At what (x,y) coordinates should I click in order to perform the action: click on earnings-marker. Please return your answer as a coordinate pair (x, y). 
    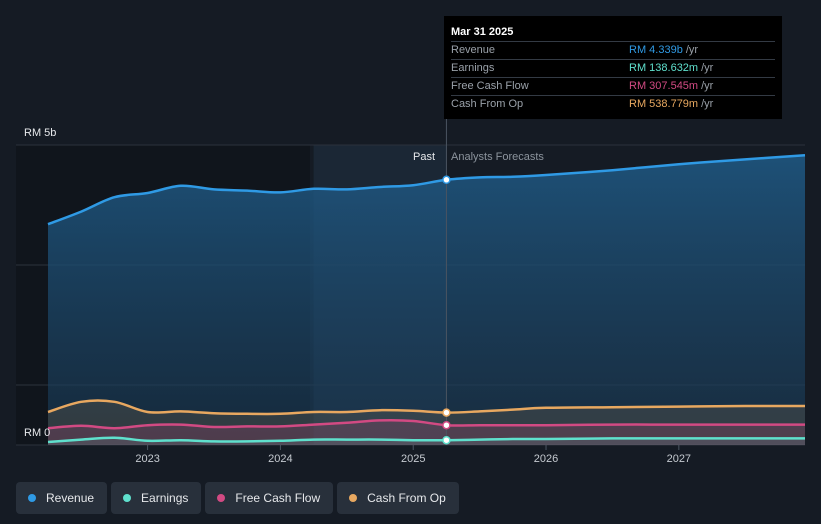
    Looking at the image, I should click on (446, 440).